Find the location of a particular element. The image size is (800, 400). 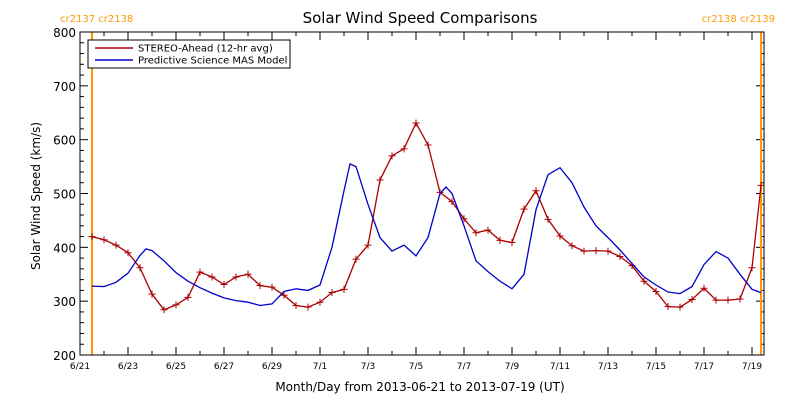

x-tick-label: 6/23 is located at coordinates (128, 367).